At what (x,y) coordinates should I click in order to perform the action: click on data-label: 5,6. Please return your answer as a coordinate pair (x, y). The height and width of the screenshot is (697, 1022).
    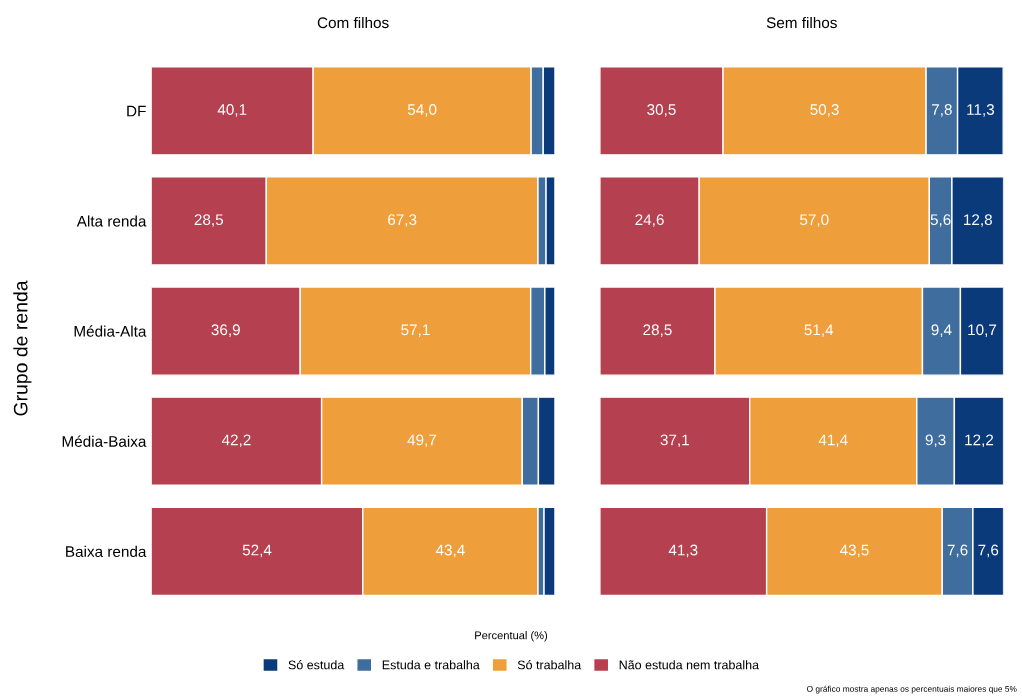
    Looking at the image, I should click on (940, 220).